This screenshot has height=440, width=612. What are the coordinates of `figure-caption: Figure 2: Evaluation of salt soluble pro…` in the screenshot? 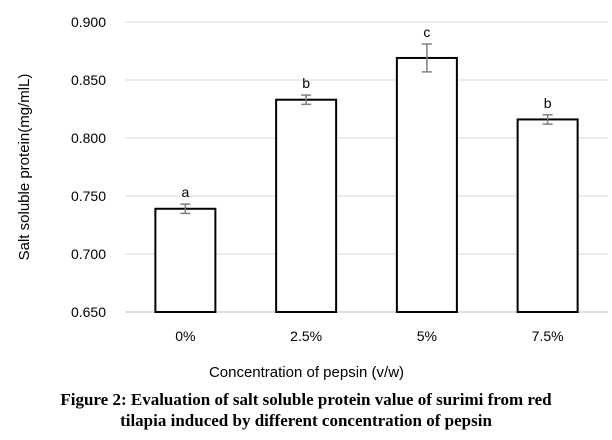 It's located at (306, 410).